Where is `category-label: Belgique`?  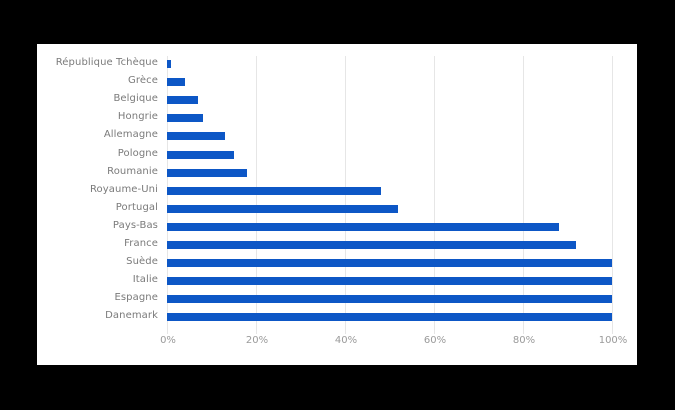 category-label: Belgique is located at coordinates (135, 99).